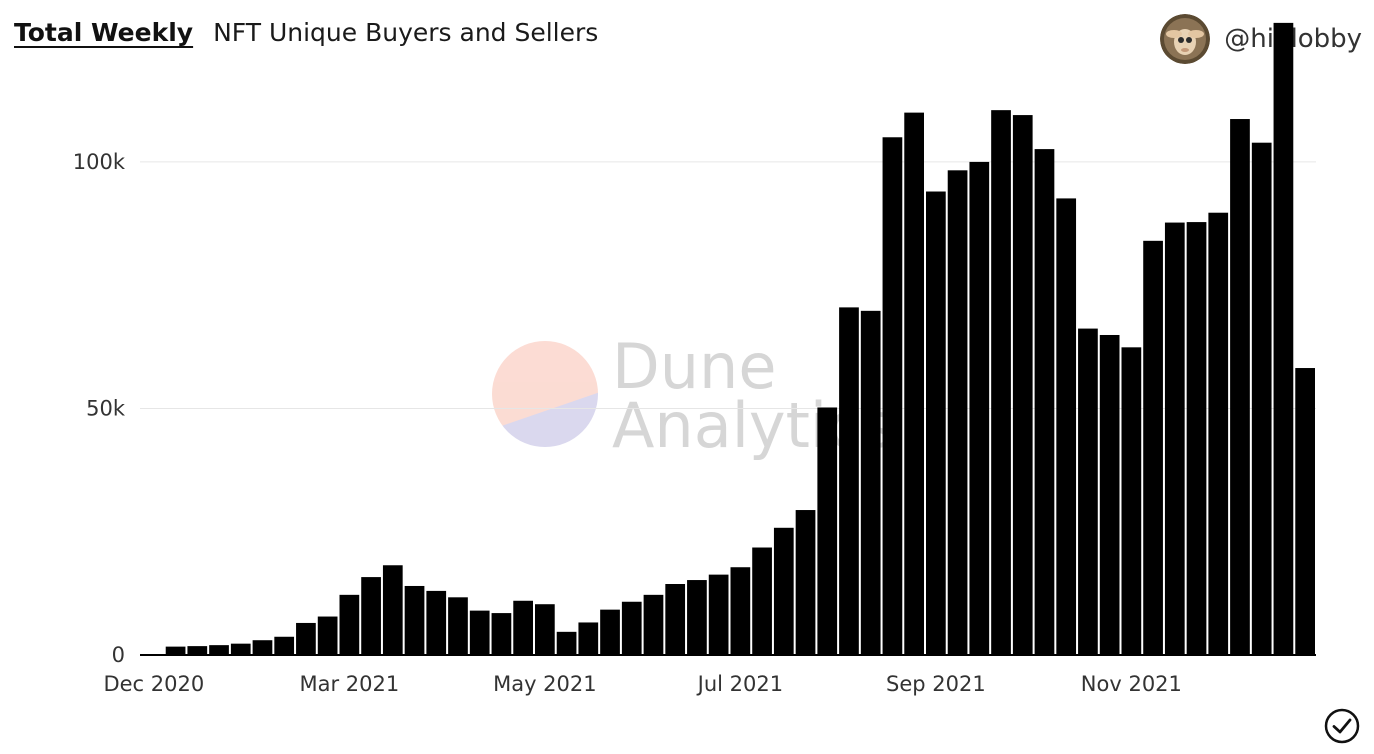 This screenshot has width=1374, height=754. Describe the element at coordinates (739, 684) in the screenshot. I see `x-tick-label: Jul 2021` at that location.